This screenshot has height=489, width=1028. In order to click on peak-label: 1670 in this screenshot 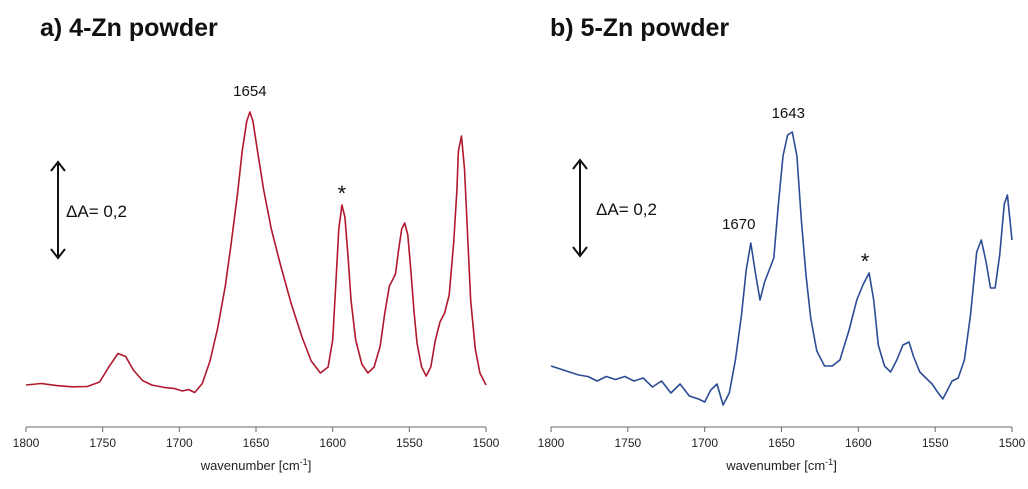, I will do `click(738, 224)`.